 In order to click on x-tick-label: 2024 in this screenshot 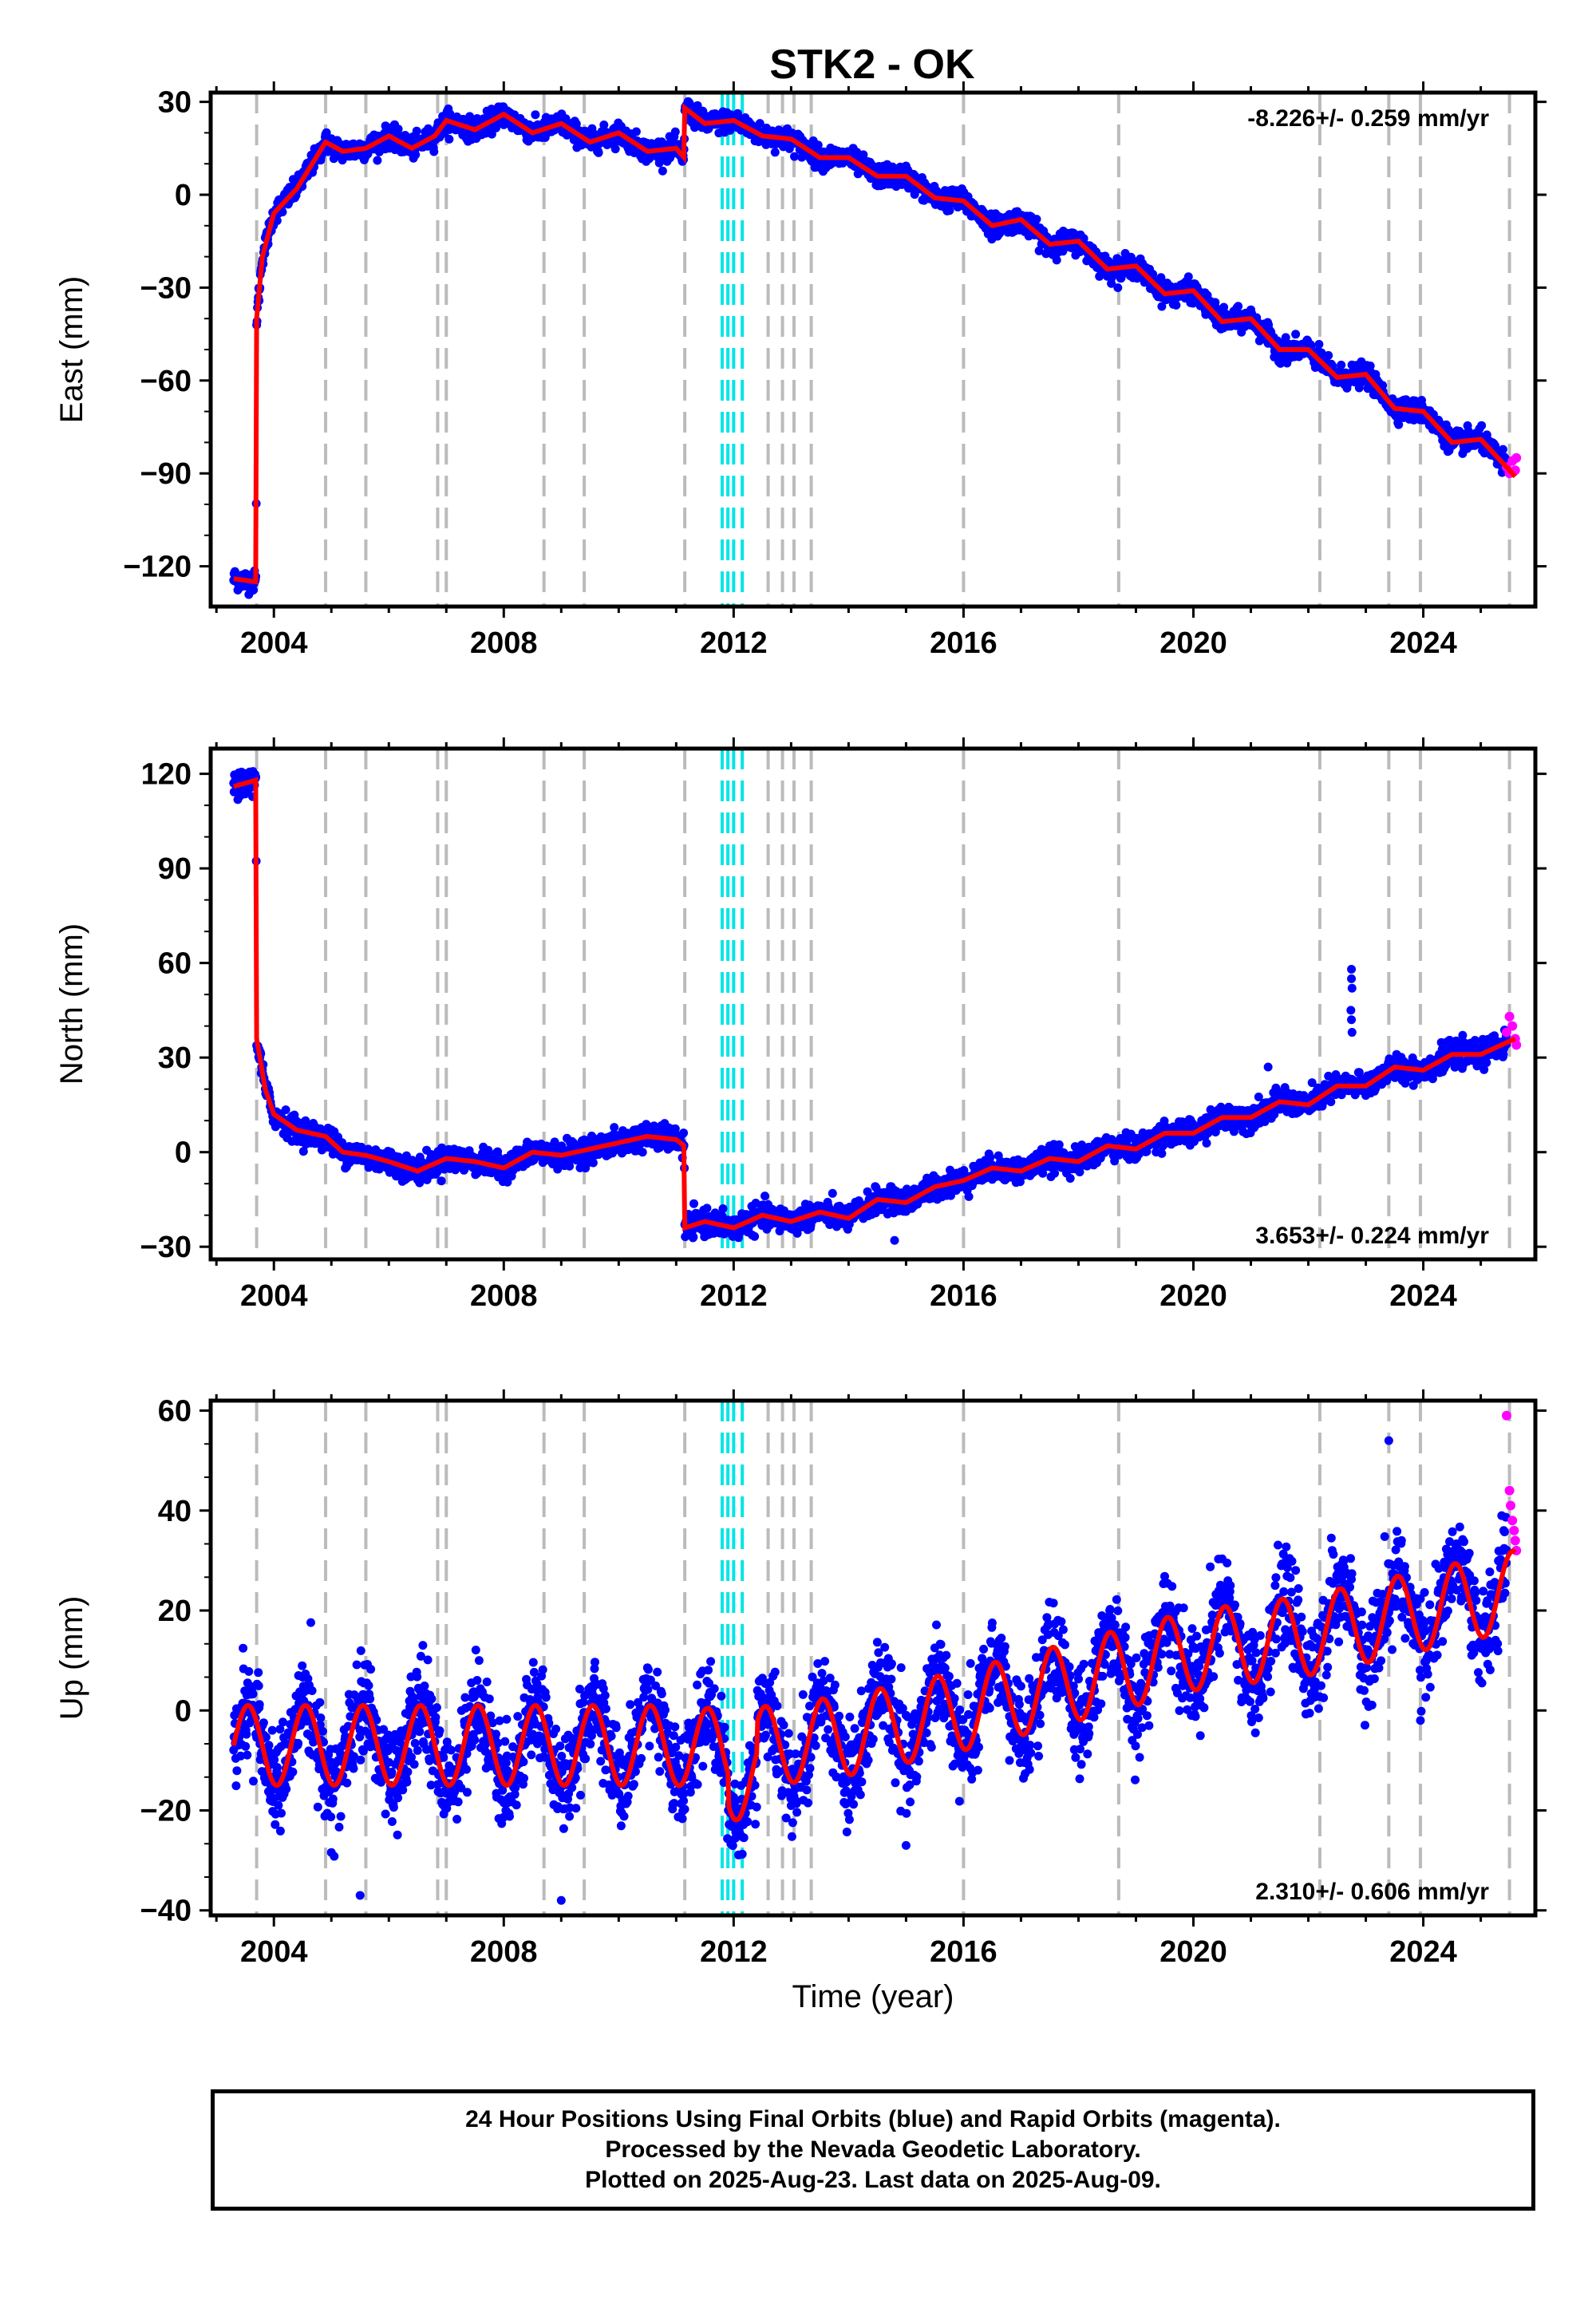, I will do `click(1423, 643)`.